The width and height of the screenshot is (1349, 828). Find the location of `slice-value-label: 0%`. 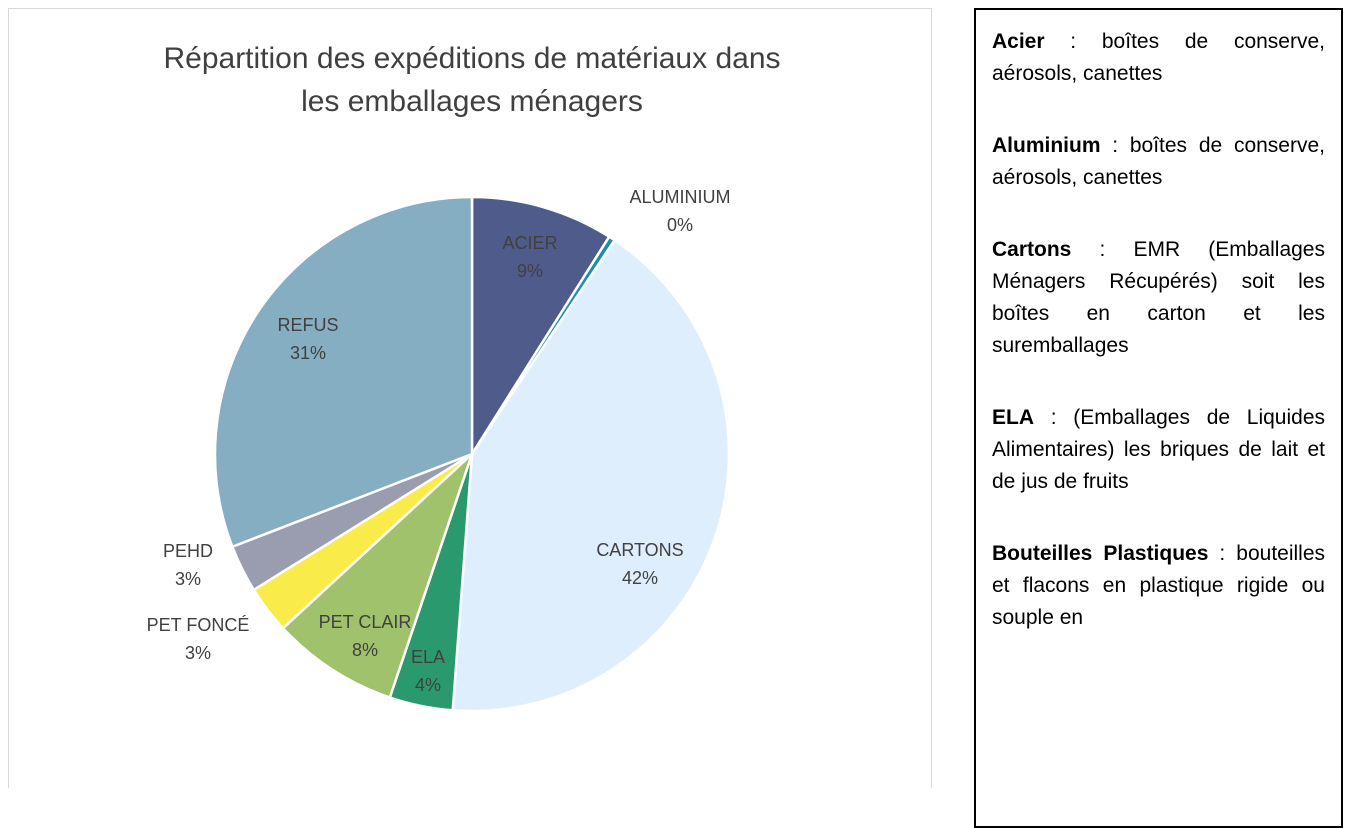

slice-value-label: 0% is located at coordinates (680, 225).